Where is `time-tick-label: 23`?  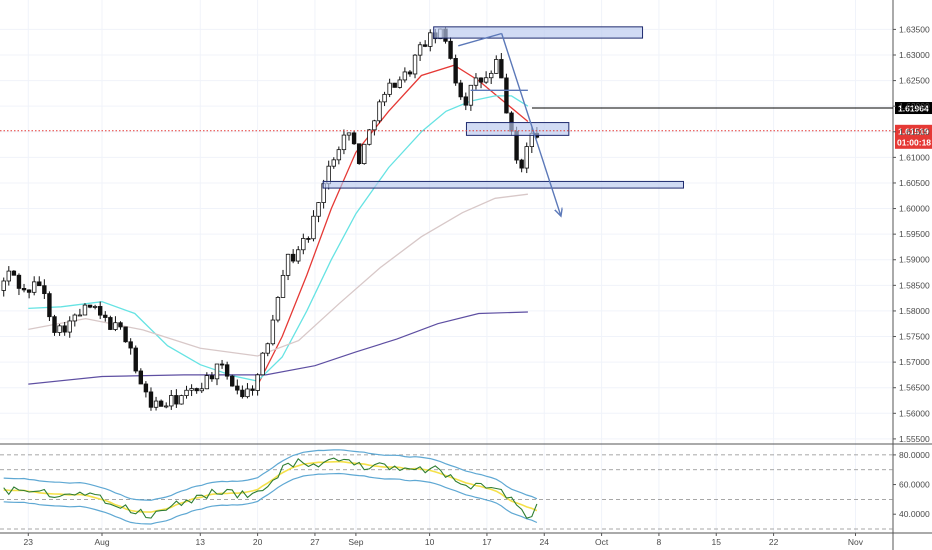 time-tick-label: 23 is located at coordinates (29, 542).